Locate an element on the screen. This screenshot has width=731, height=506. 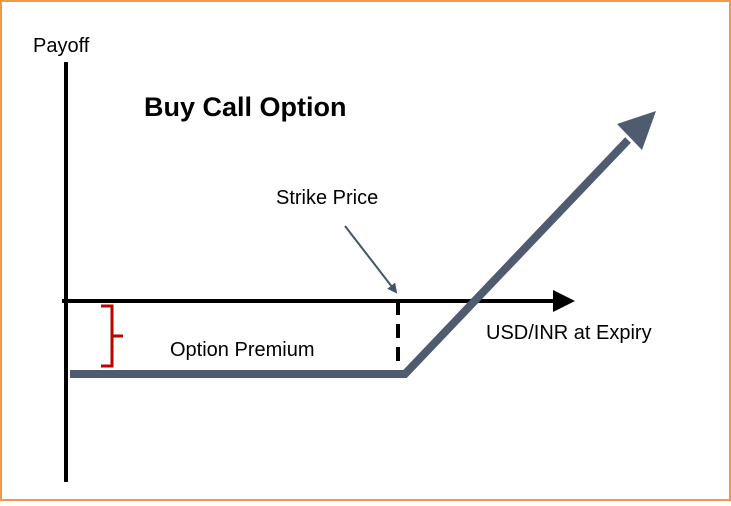
x-axis-arrowhead is located at coordinates (564, 301).